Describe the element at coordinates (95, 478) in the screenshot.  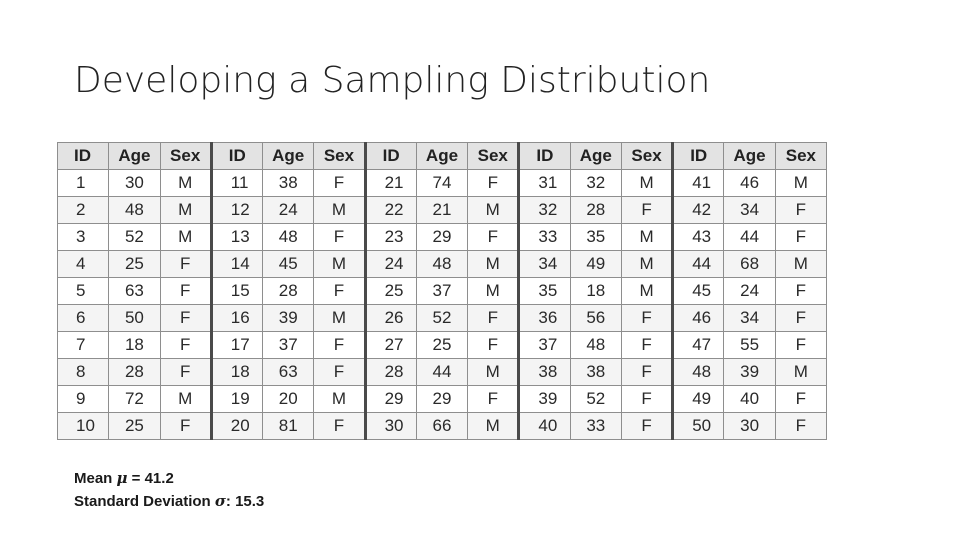
I see `mean-label: Mean` at that location.